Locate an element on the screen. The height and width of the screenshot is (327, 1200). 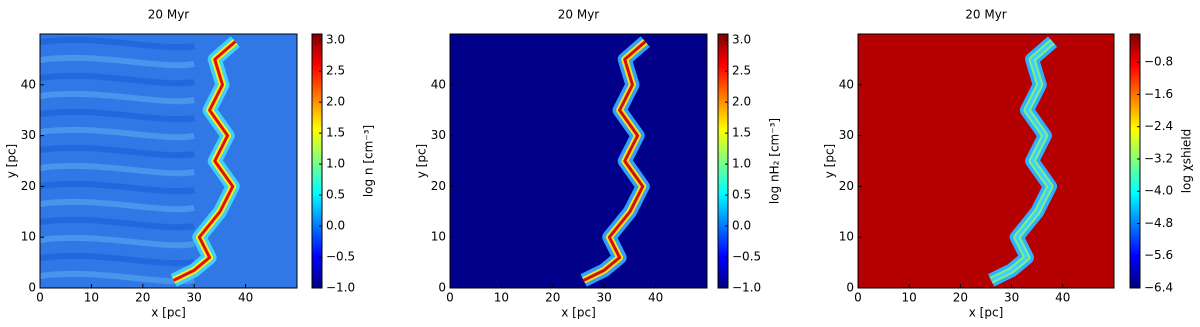
colorbar-tick-label: −5.6 is located at coordinates (1158, 255).